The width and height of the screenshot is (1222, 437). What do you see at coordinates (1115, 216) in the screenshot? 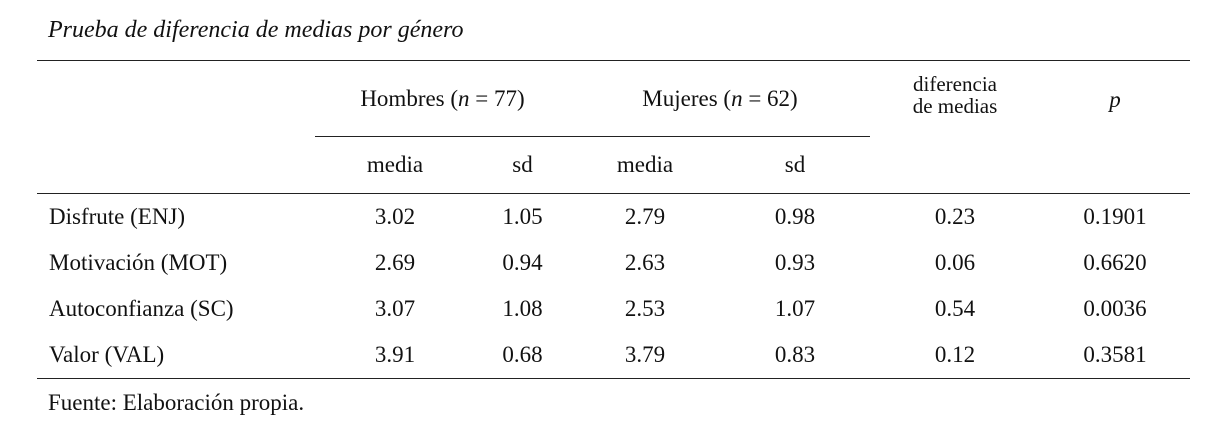
I see `cell: 0.1901` at bounding box center [1115, 216].